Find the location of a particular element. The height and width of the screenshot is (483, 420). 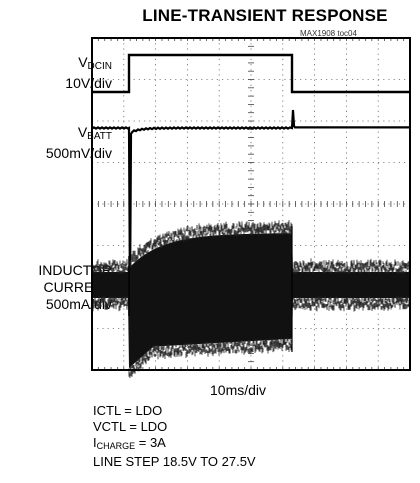

inductor-scale: 500mA/div is located at coordinates (78, 304).